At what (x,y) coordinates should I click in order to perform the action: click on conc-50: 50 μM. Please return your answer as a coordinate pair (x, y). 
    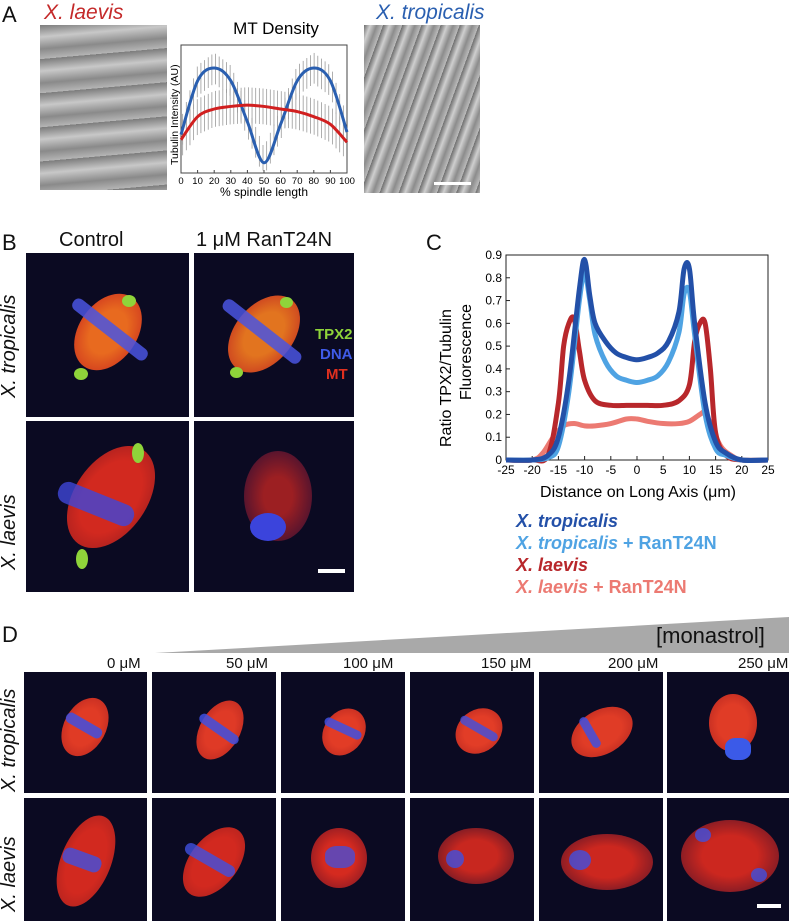
    Looking at the image, I should click on (247, 663).